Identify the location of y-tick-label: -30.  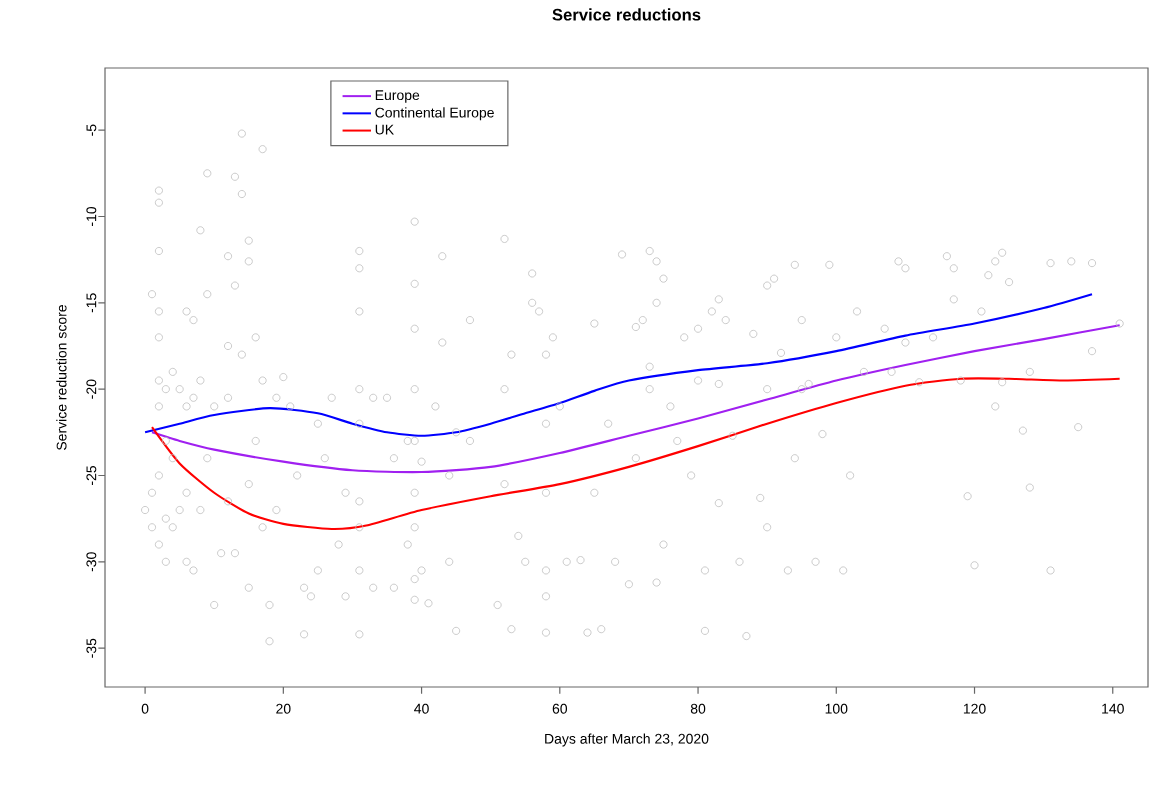
(91, 562).